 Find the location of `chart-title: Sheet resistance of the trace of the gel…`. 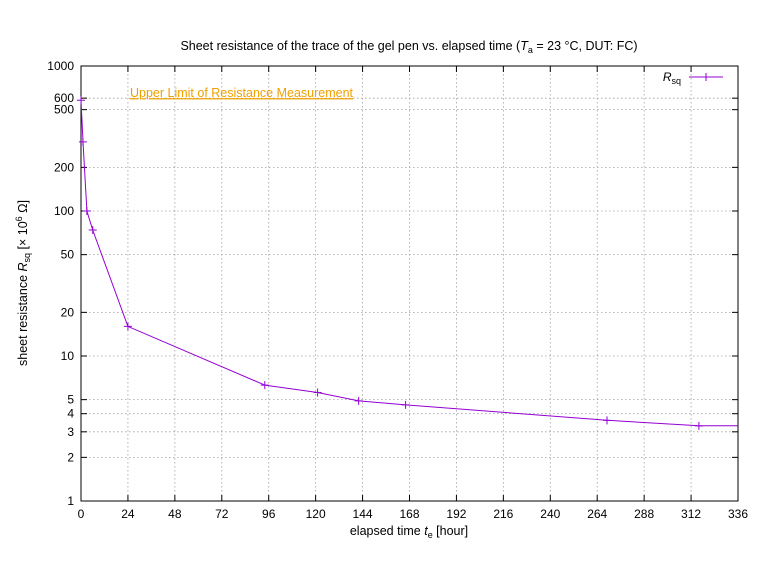

chart-title: Sheet resistance of the trace of the gel… is located at coordinates (408, 47).